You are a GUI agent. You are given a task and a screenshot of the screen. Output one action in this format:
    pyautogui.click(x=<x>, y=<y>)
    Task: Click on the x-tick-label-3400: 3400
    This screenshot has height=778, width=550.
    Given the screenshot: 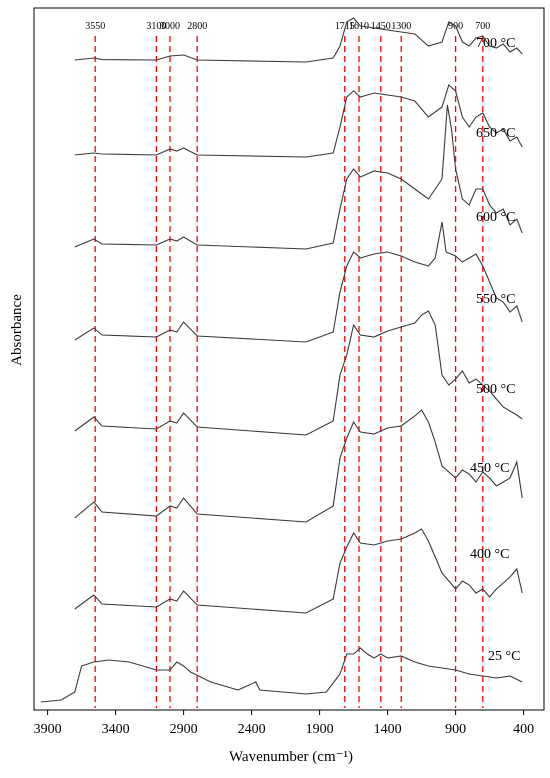 What is the action you would take?
    pyautogui.click(x=116, y=729)
    